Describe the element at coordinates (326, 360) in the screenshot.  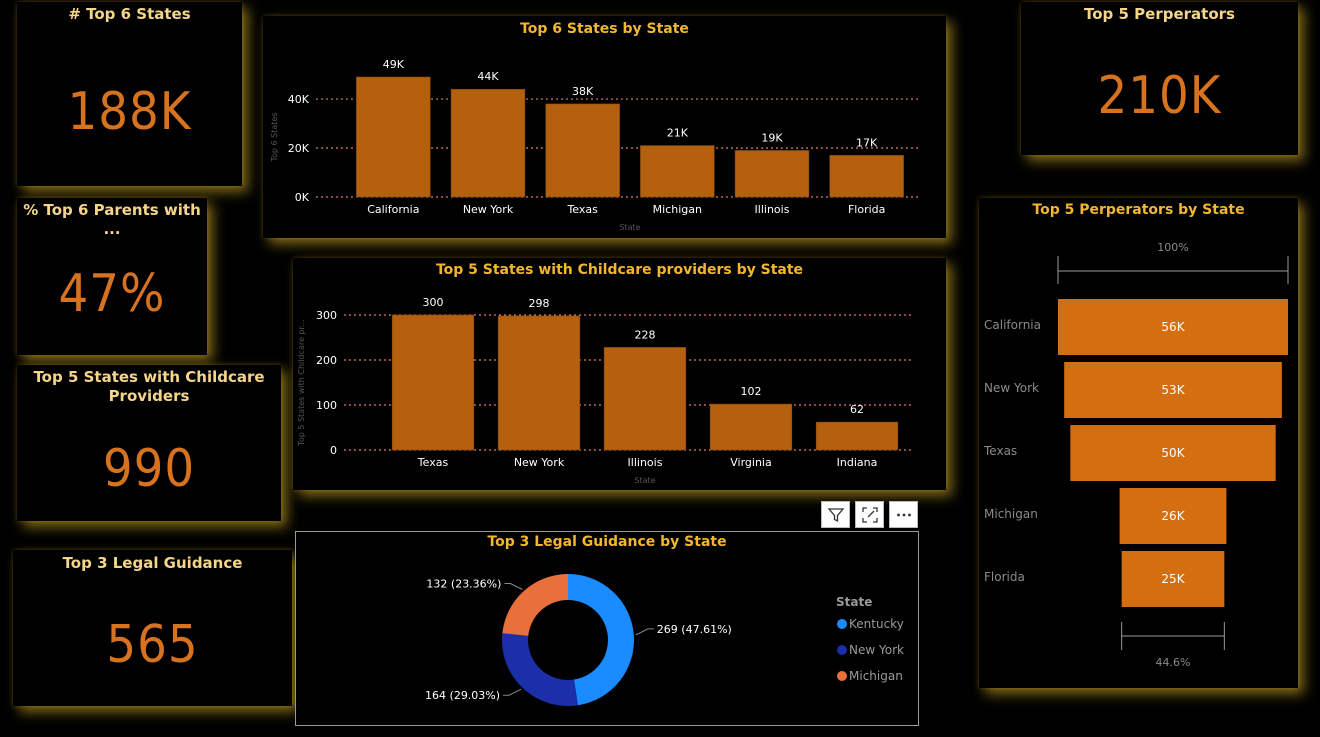
I see `y-tick-label: 200` at that location.